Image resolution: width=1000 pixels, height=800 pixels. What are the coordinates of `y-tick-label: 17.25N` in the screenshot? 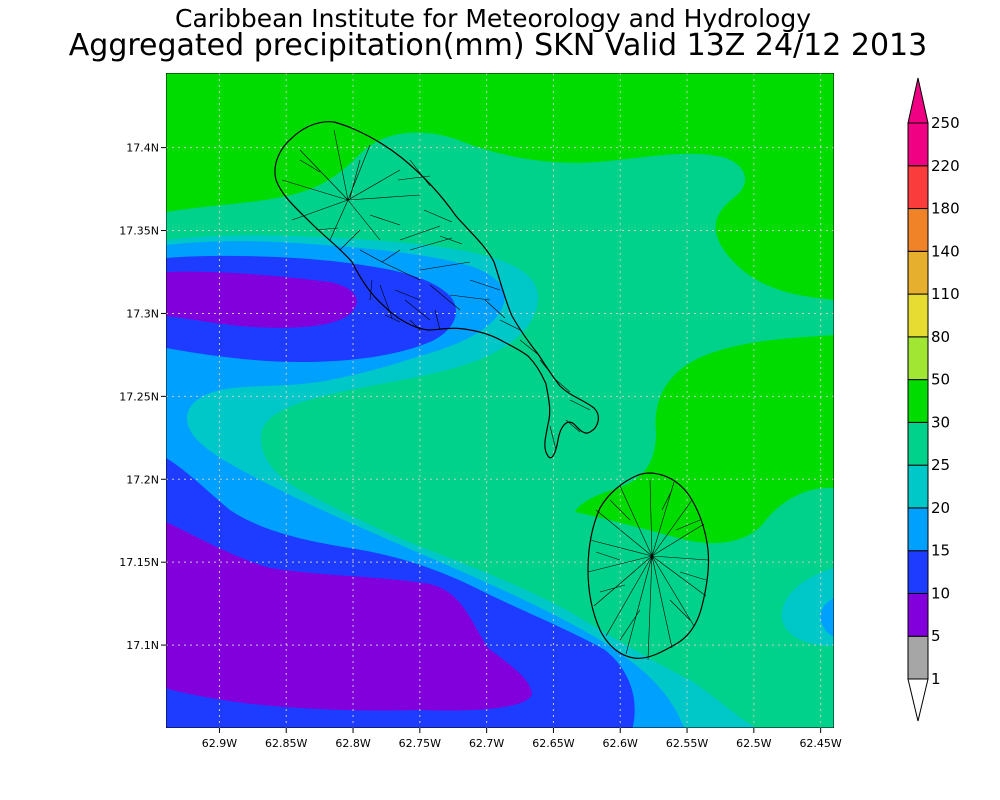 It's located at (139, 396).